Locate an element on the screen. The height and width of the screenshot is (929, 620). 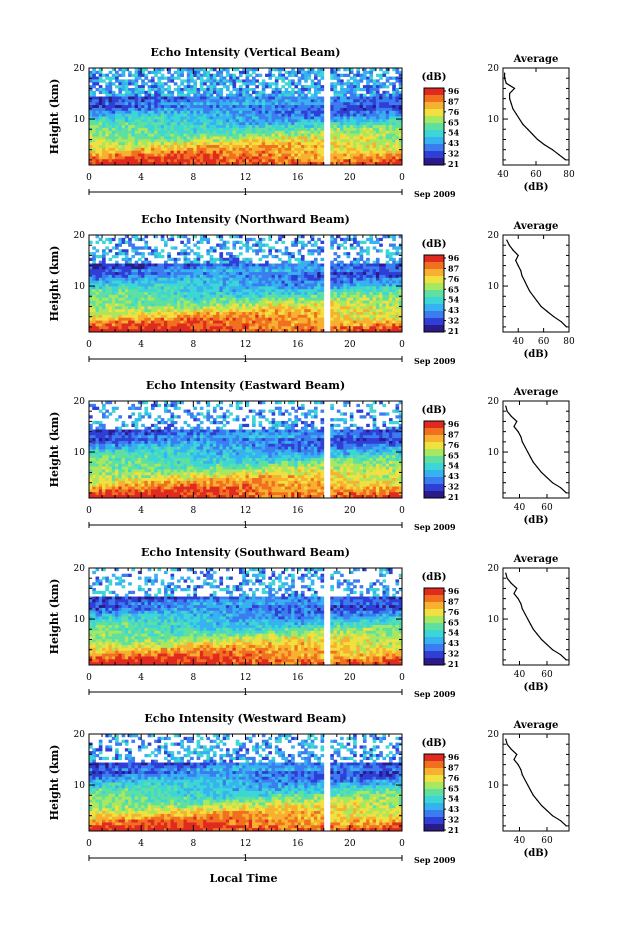
average-y-tick-label: 20 is located at coordinates (494, 735).